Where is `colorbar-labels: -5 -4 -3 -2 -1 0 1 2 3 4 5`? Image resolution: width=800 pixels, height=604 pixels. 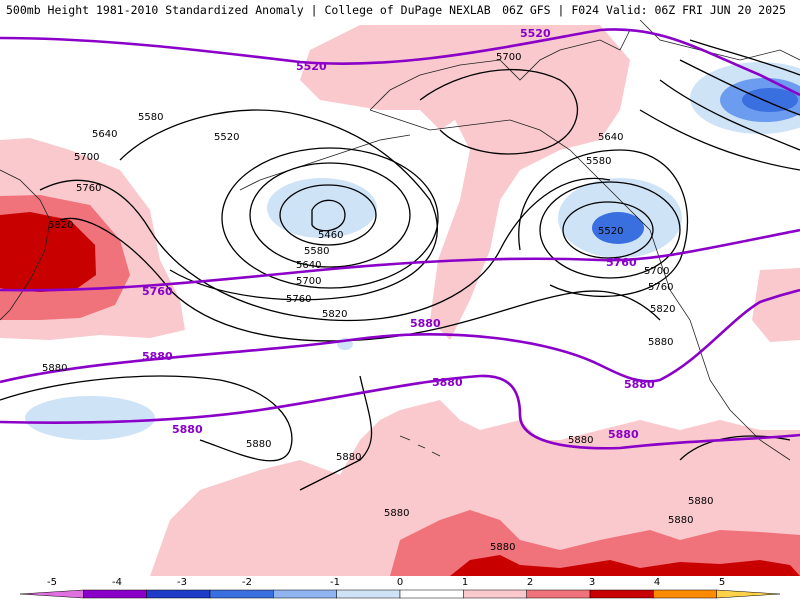 colorbar-labels: -5 -4 -3 -2 -1 0 1 2 3 4 5 is located at coordinates (386, 582).